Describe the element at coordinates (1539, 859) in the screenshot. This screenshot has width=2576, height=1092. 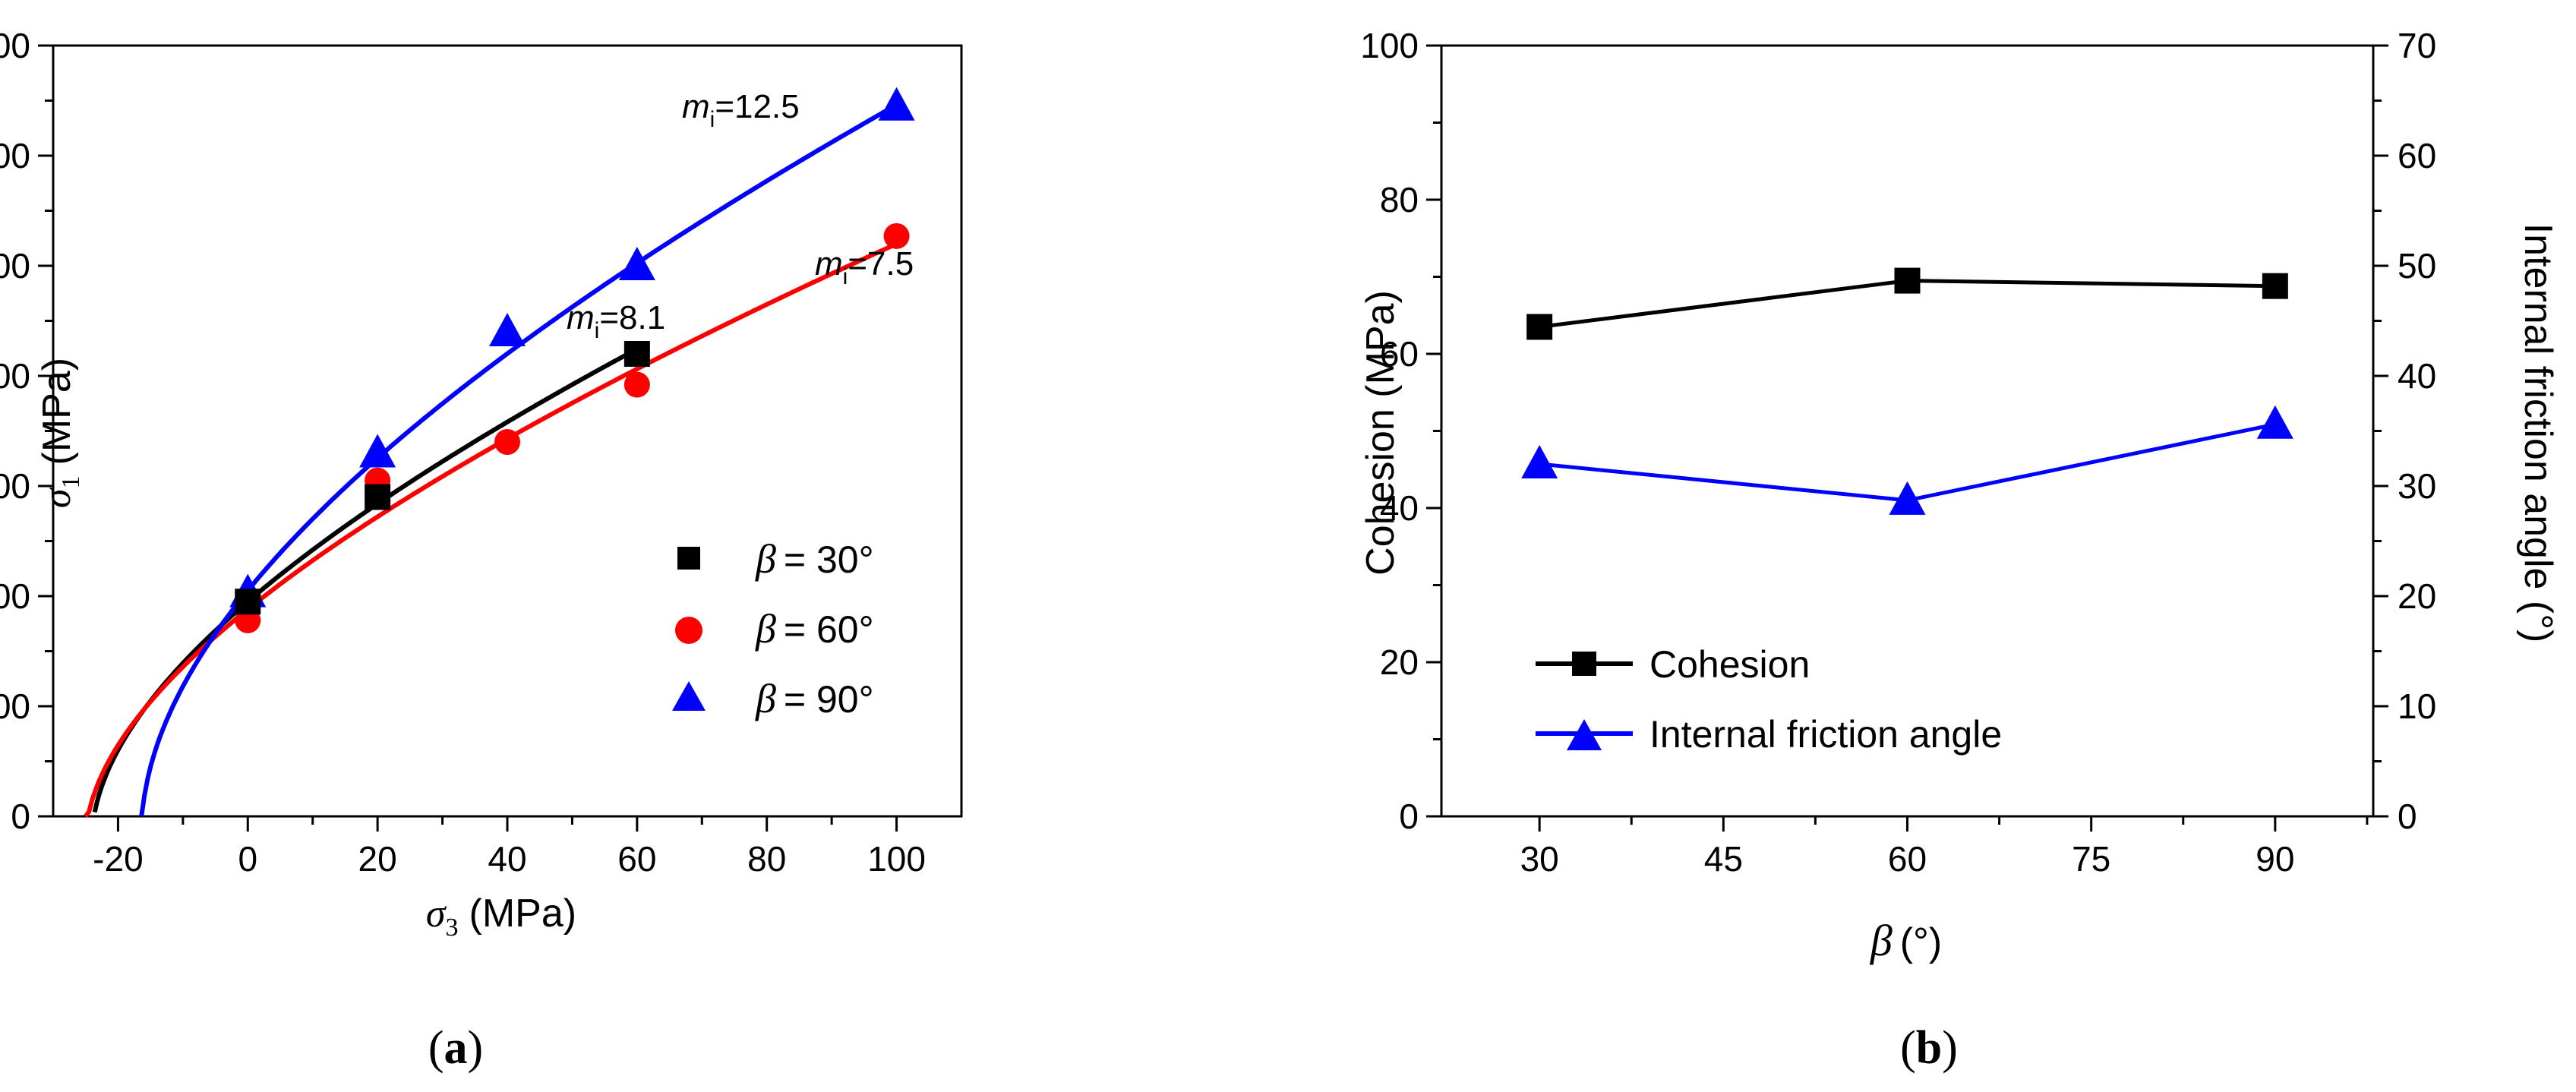
I see `x-tick-label: 30` at that location.